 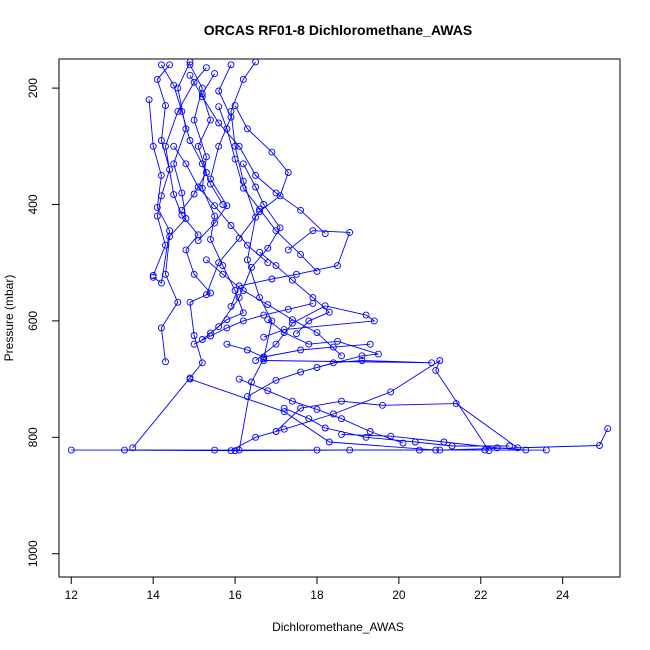 I want to click on x-tick-label: 14, so click(x=154, y=595).